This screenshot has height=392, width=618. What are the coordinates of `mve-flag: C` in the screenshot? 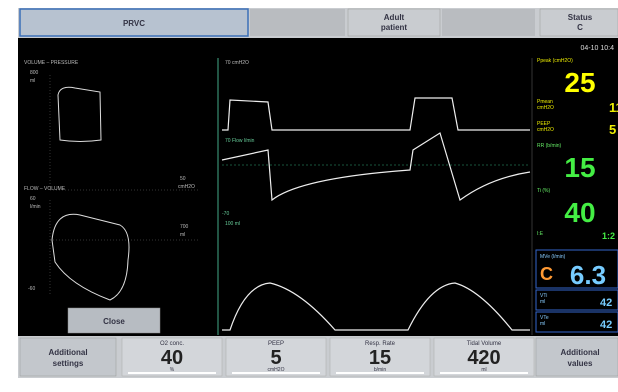 It's located at (546, 274).